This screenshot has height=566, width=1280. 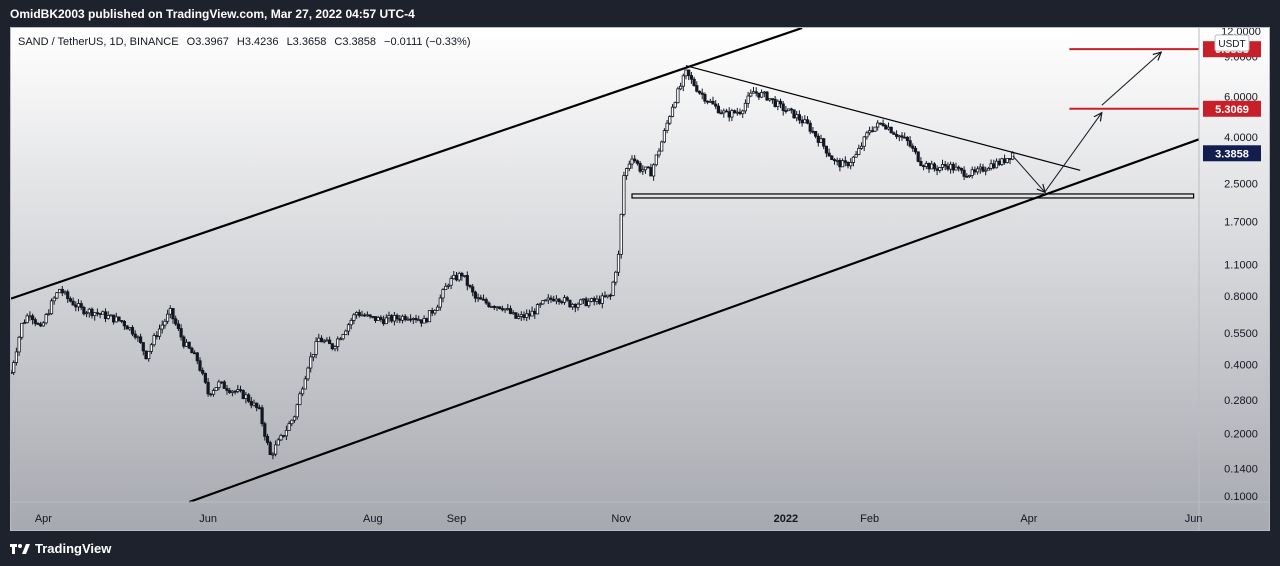 What do you see at coordinates (1241, 434) in the screenshot?
I see `price-tick-label: 0.2000` at bounding box center [1241, 434].